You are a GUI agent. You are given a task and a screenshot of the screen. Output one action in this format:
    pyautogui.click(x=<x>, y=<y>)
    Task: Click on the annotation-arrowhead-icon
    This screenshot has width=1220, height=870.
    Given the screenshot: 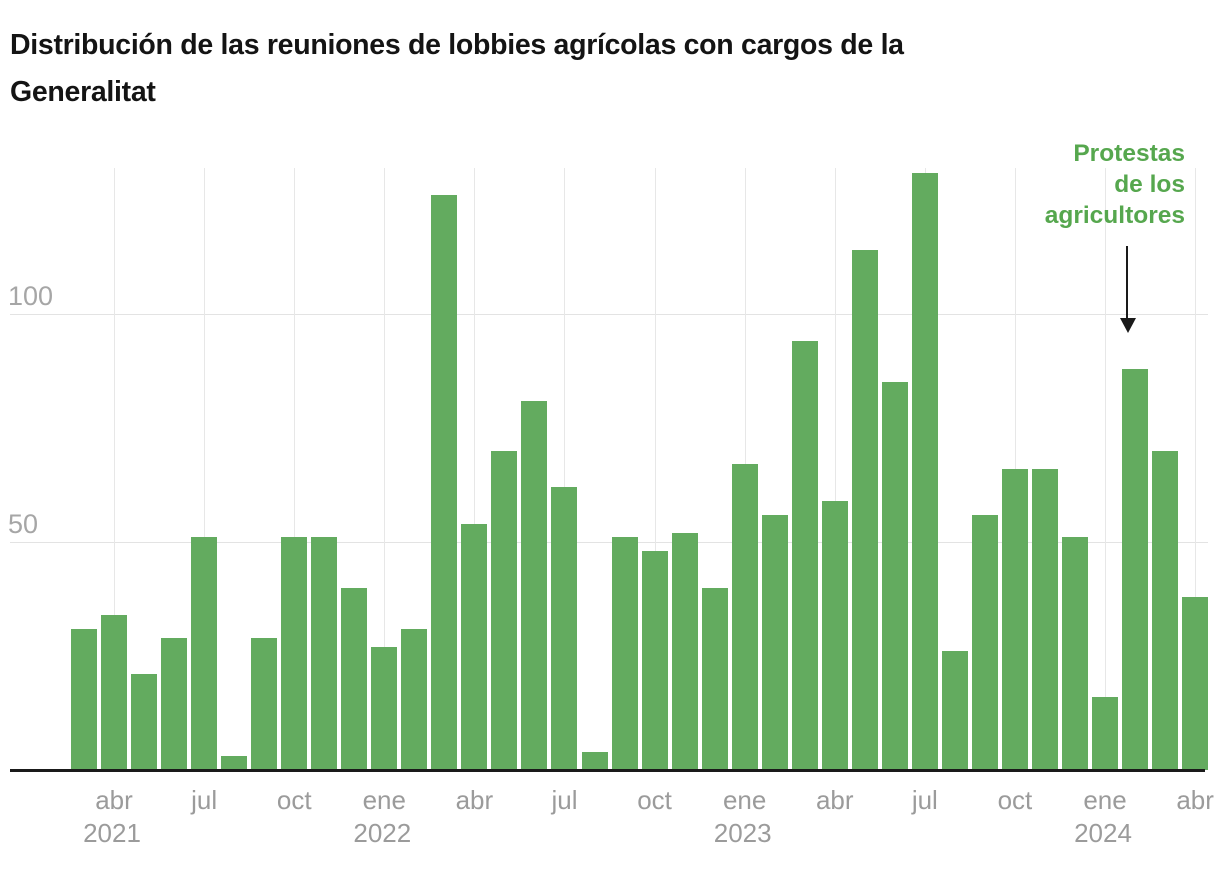 What is the action you would take?
    pyautogui.click(x=1127, y=325)
    